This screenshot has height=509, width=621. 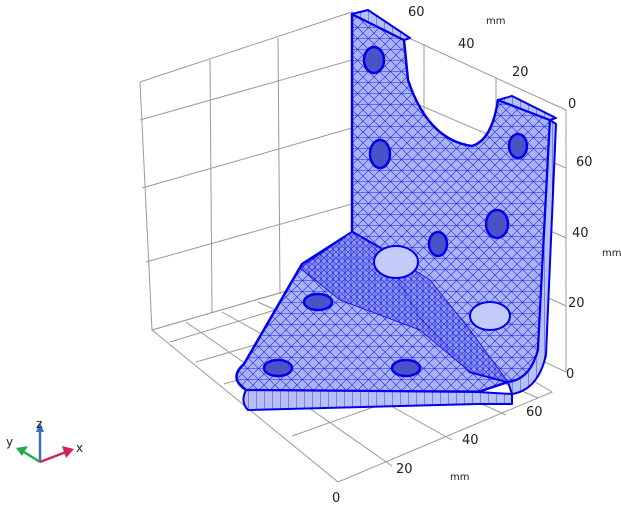 What do you see at coordinates (497, 224) in the screenshot?
I see `hole-mid-right` at bounding box center [497, 224].